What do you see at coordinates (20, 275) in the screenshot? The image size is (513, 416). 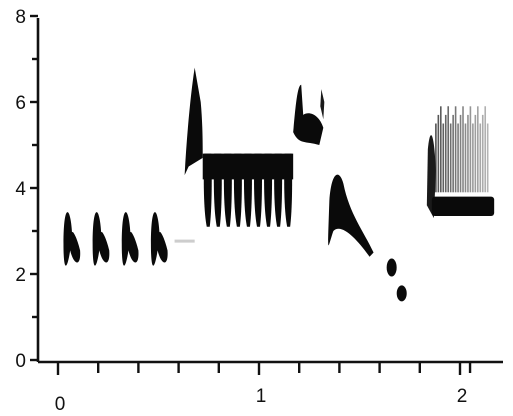 I see `y-tick-label: 2` at bounding box center [20, 275].